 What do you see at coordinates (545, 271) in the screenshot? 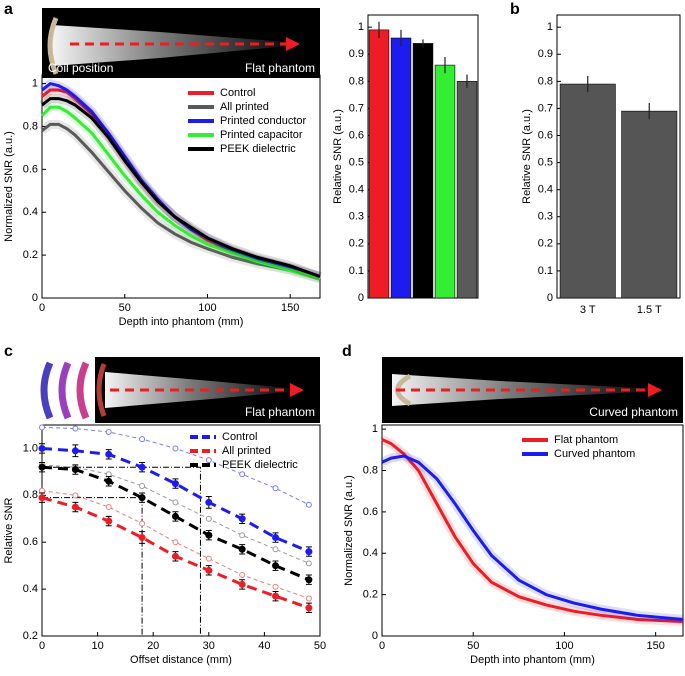
I see `y-tick-label: 0.1` at bounding box center [545, 271].